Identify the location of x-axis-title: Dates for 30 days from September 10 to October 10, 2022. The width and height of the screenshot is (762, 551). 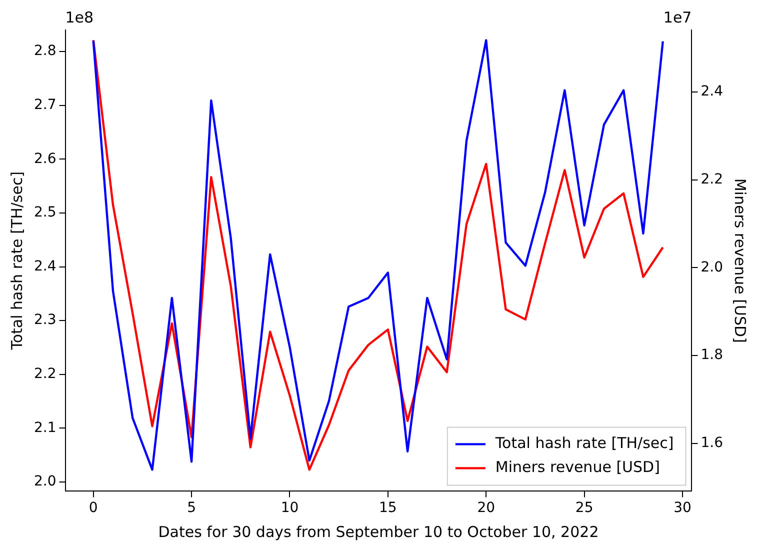
(378, 531).